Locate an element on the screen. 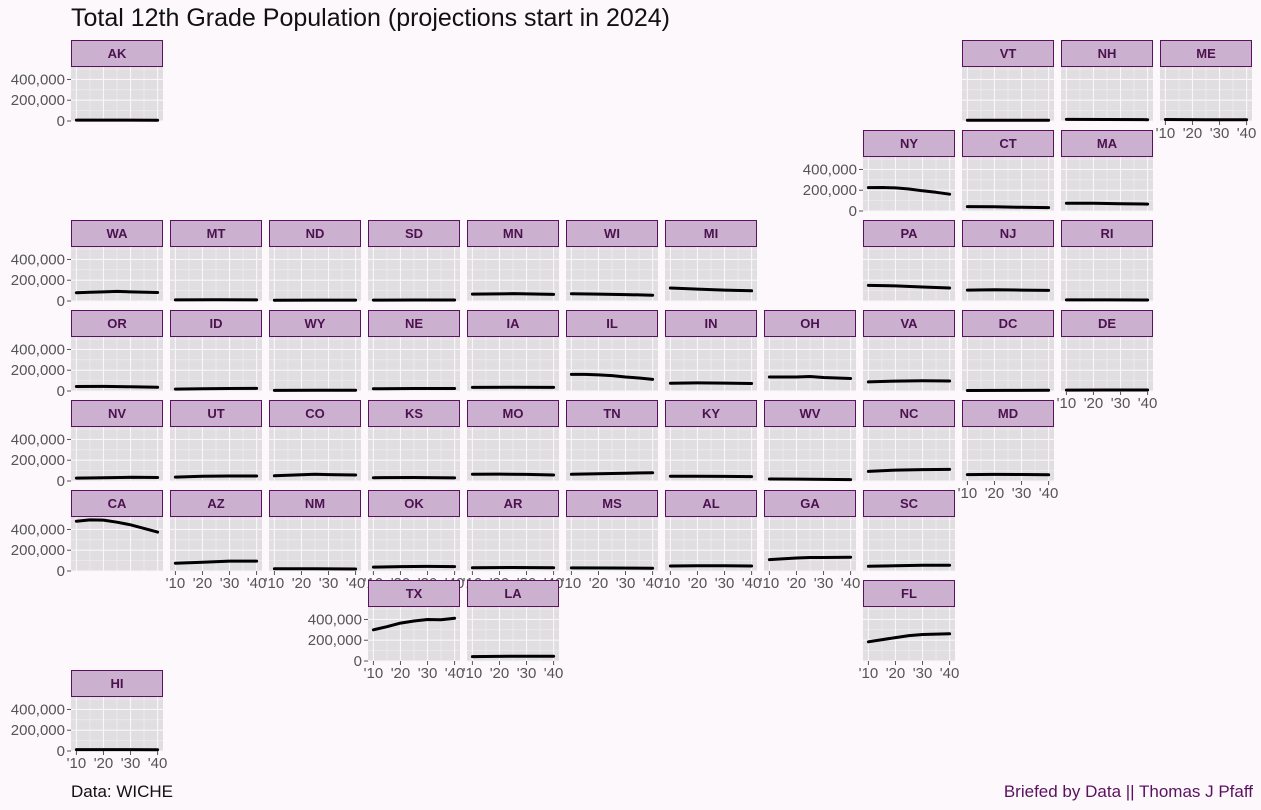 Image resolution: width=1261 pixels, height=810 pixels. facet-strip-label: VA is located at coordinates (909, 323).